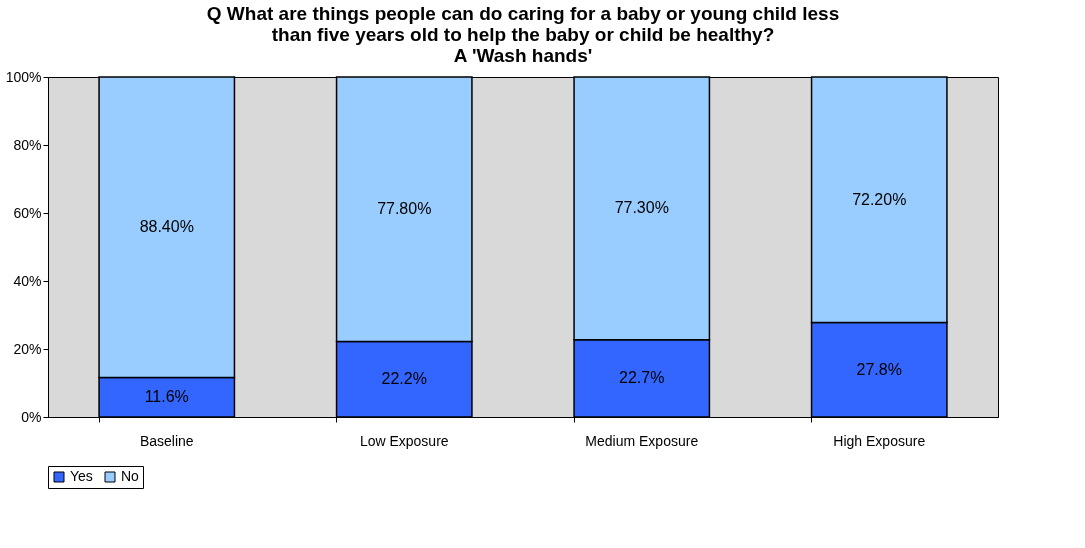  What do you see at coordinates (27, 212) in the screenshot?
I see `y-tick-label: 60%` at bounding box center [27, 212].